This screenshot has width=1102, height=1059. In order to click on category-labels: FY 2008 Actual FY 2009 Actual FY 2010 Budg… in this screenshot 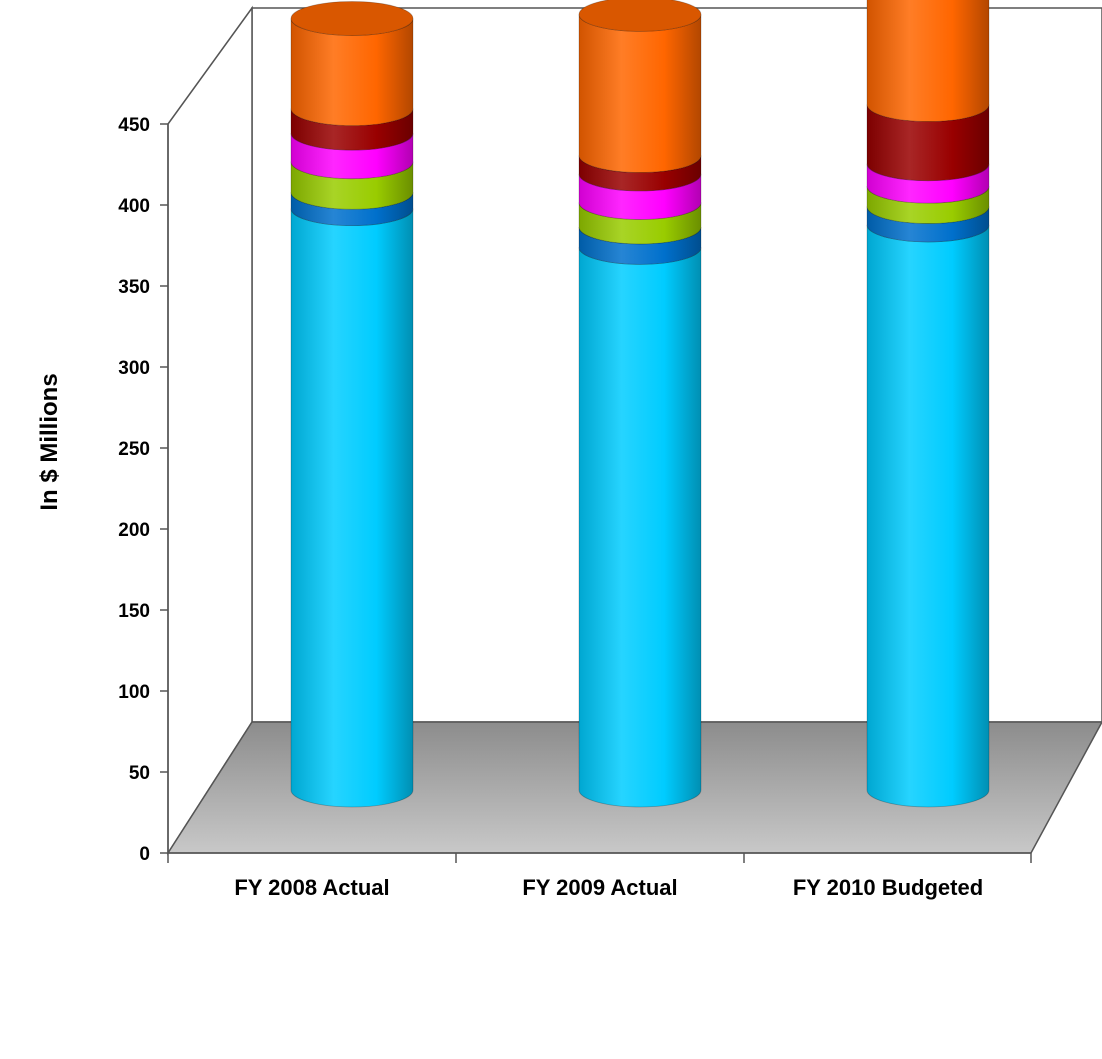, I will do `click(608, 887)`.